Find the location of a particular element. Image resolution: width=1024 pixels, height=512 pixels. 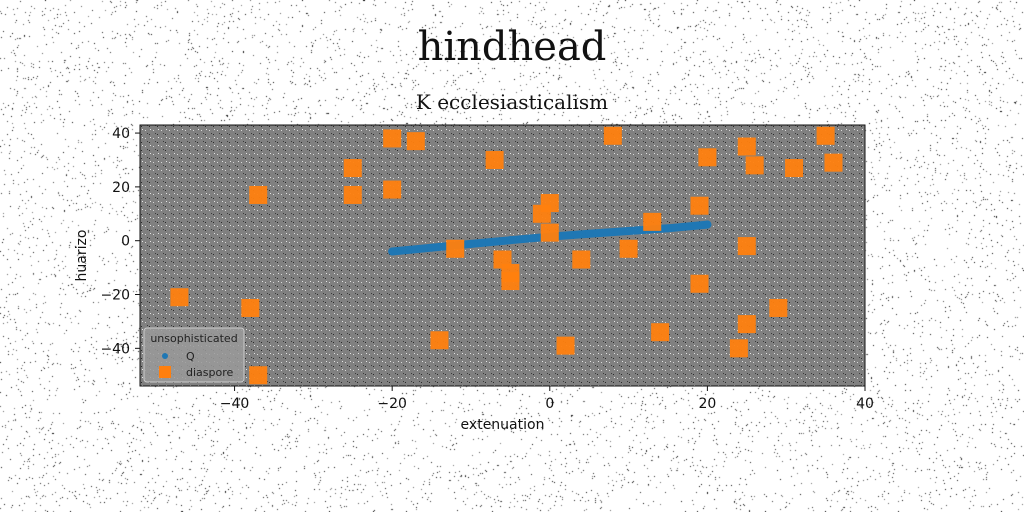

legend-marker-q is located at coordinates (165, 356).